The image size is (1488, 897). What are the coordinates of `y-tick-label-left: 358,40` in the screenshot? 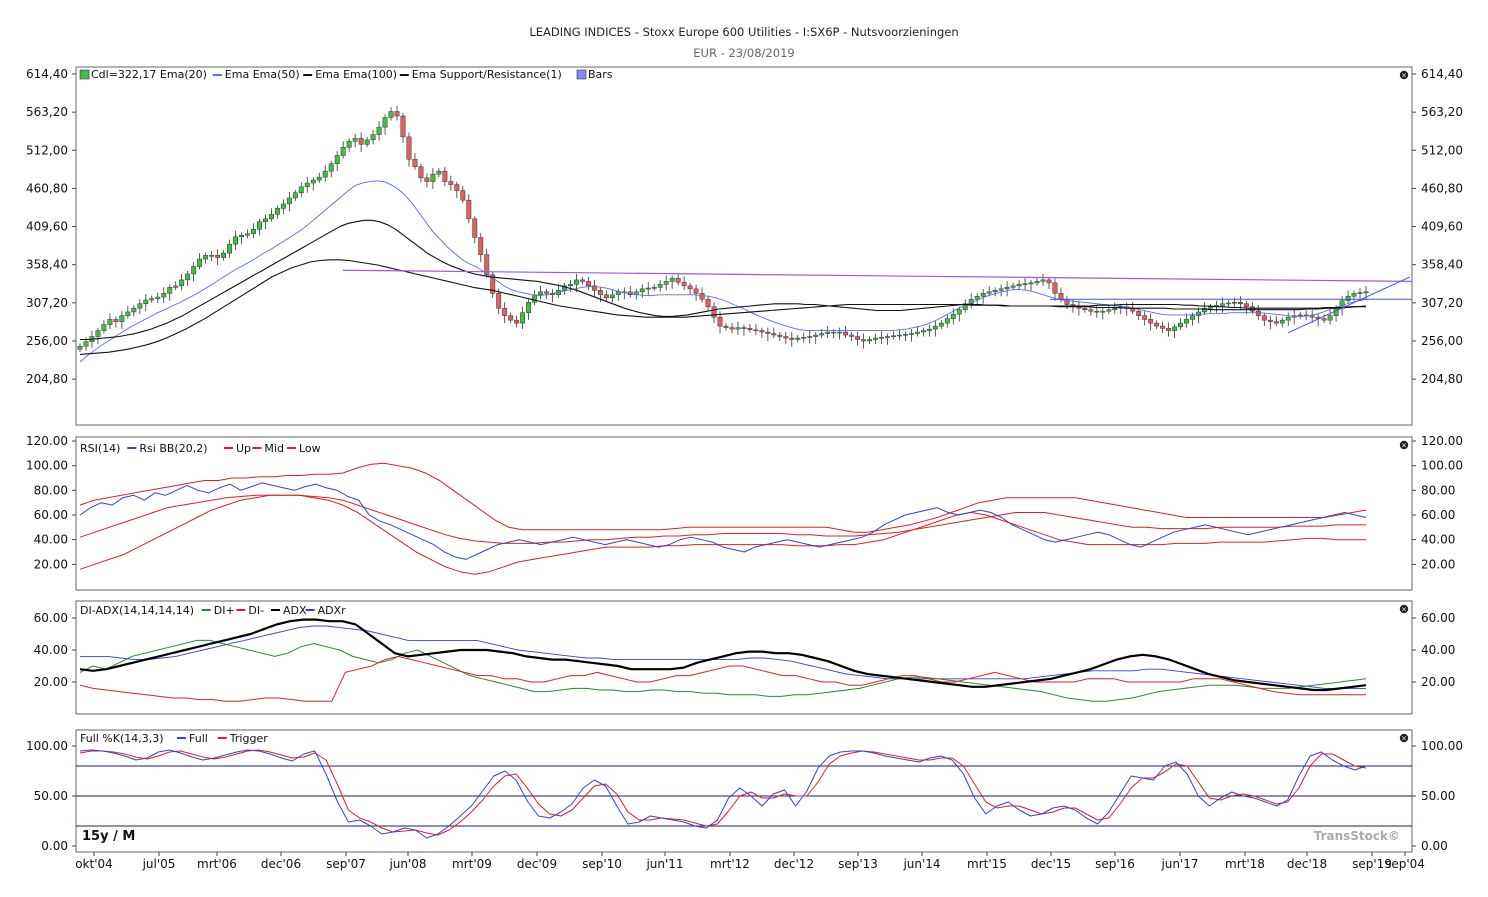 It's located at (47, 265).